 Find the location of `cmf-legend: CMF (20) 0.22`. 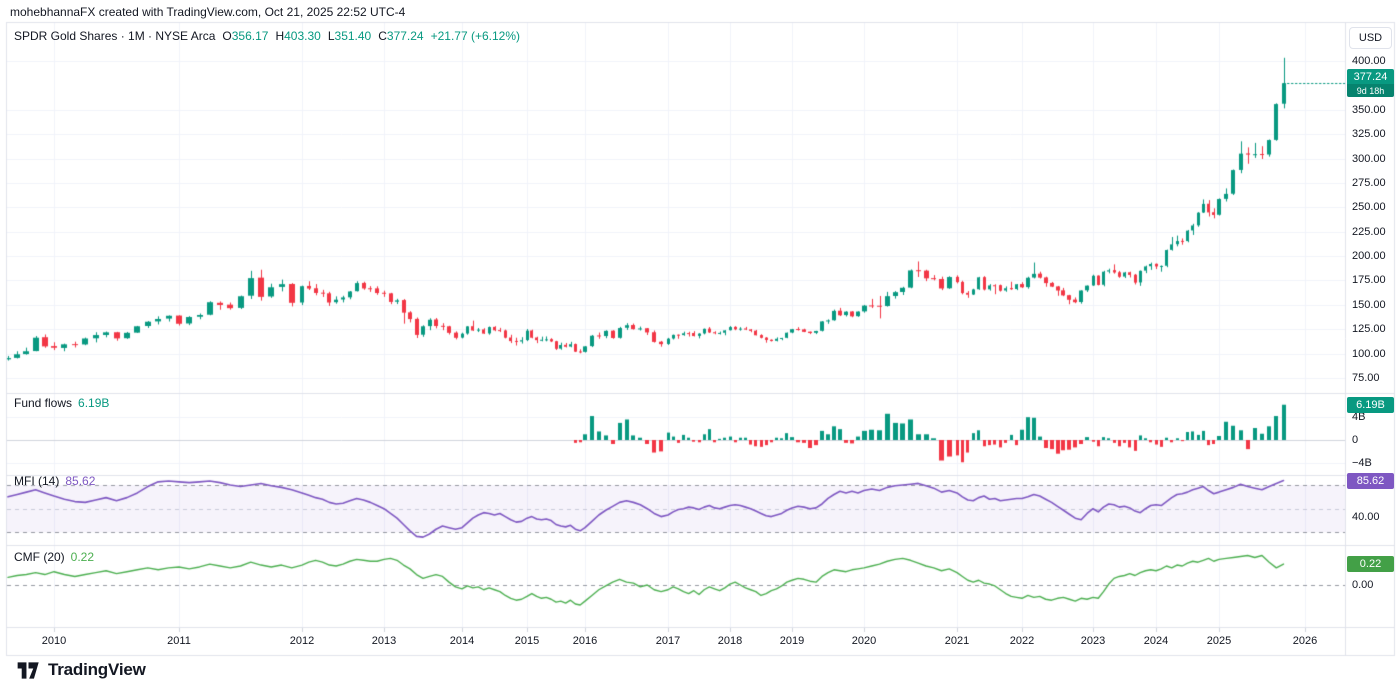

cmf-legend: CMF (20) 0.22 is located at coordinates (54, 557).